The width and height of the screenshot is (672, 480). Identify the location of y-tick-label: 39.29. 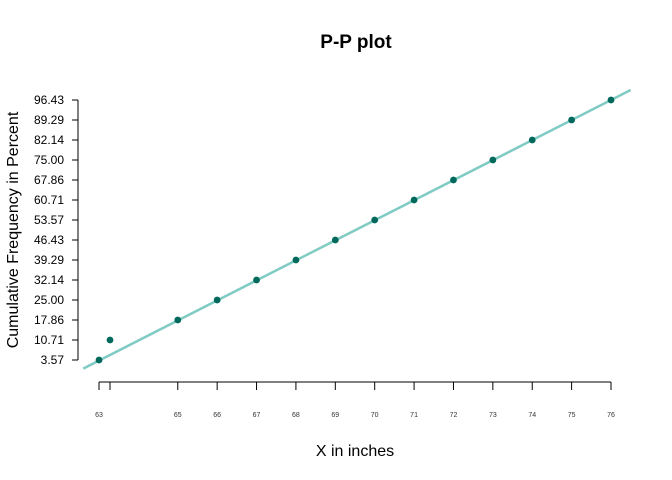
(49, 260).